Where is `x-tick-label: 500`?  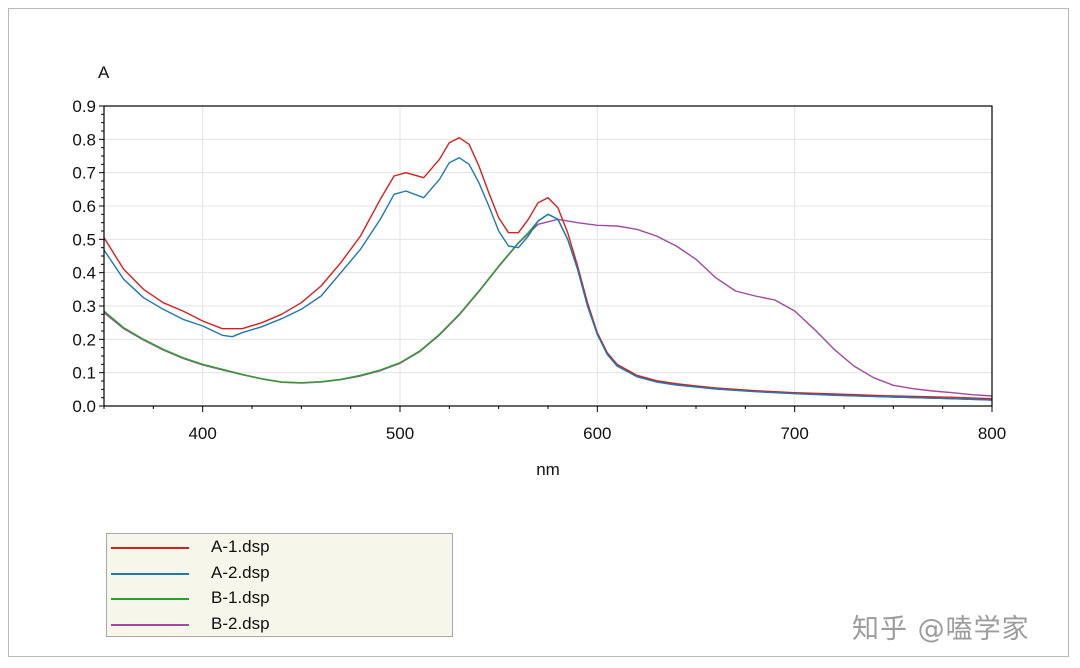
x-tick-label: 500 is located at coordinates (400, 433).